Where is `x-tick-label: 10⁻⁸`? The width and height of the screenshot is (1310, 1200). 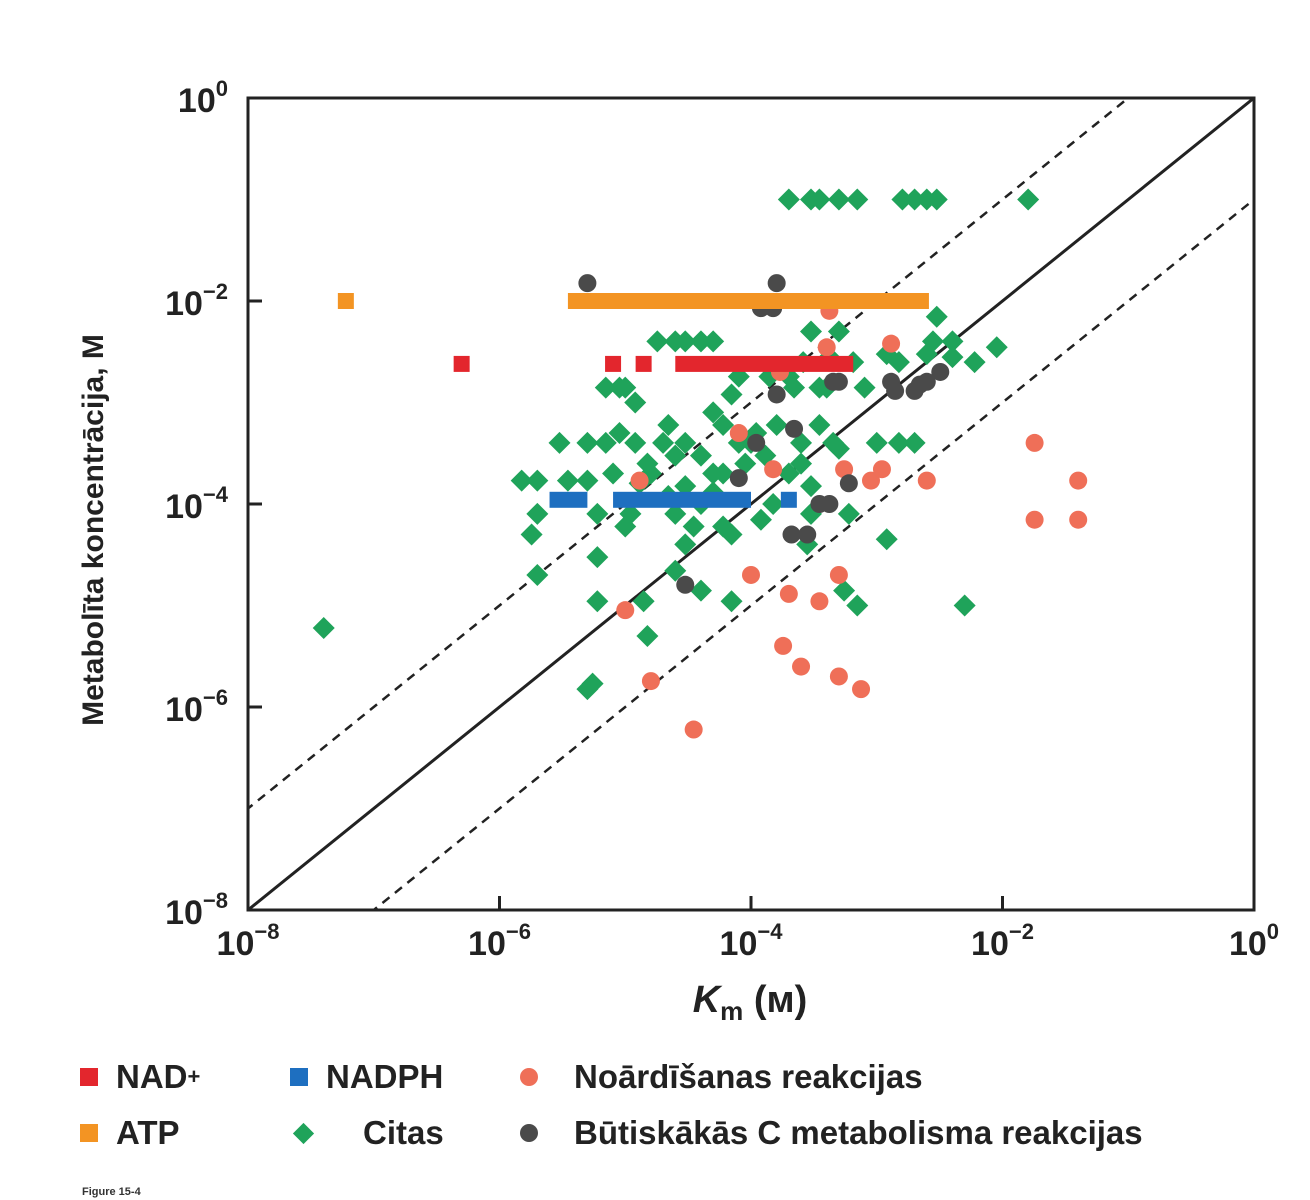
x-tick-label: 10⁻⁸ is located at coordinates (248, 941).